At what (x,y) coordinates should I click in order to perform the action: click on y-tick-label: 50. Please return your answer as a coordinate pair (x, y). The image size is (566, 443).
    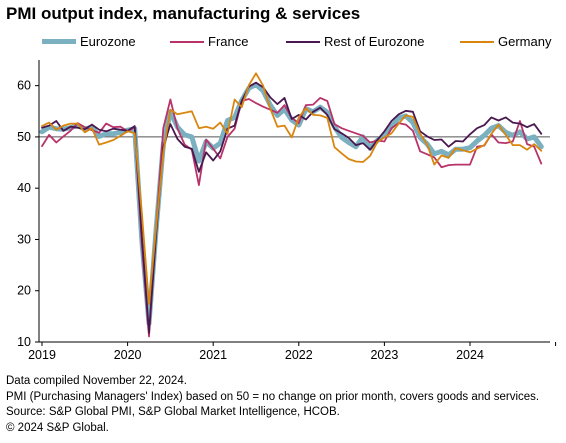
    Looking at the image, I should click on (24, 137).